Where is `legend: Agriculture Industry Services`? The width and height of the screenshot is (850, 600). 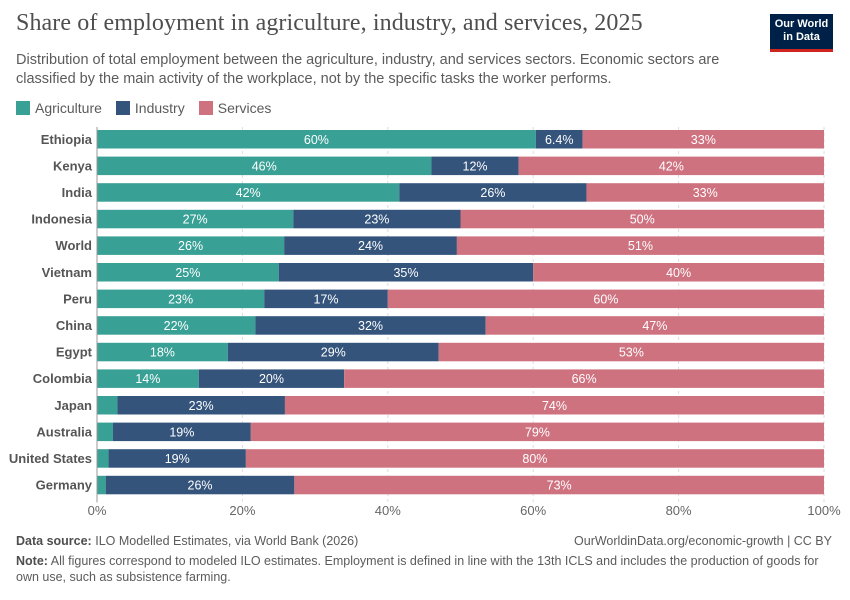 legend: Agriculture Industry Services is located at coordinates (143, 108).